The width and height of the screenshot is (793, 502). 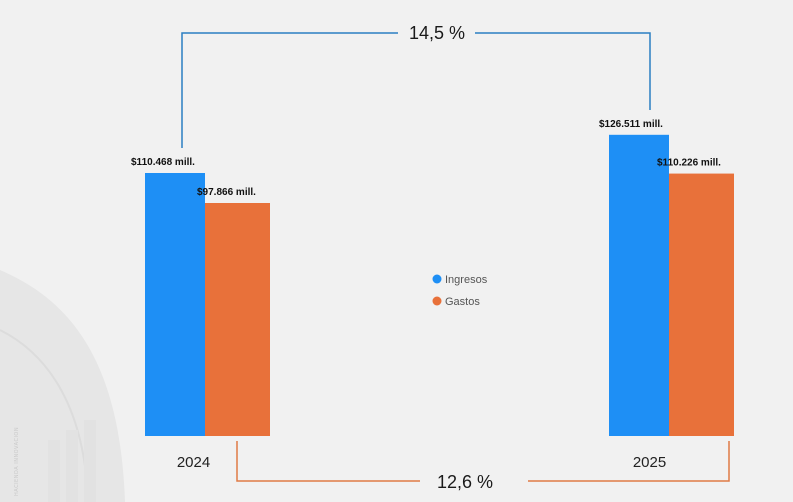 I want to click on bar-gastos-2024, so click(x=237, y=319).